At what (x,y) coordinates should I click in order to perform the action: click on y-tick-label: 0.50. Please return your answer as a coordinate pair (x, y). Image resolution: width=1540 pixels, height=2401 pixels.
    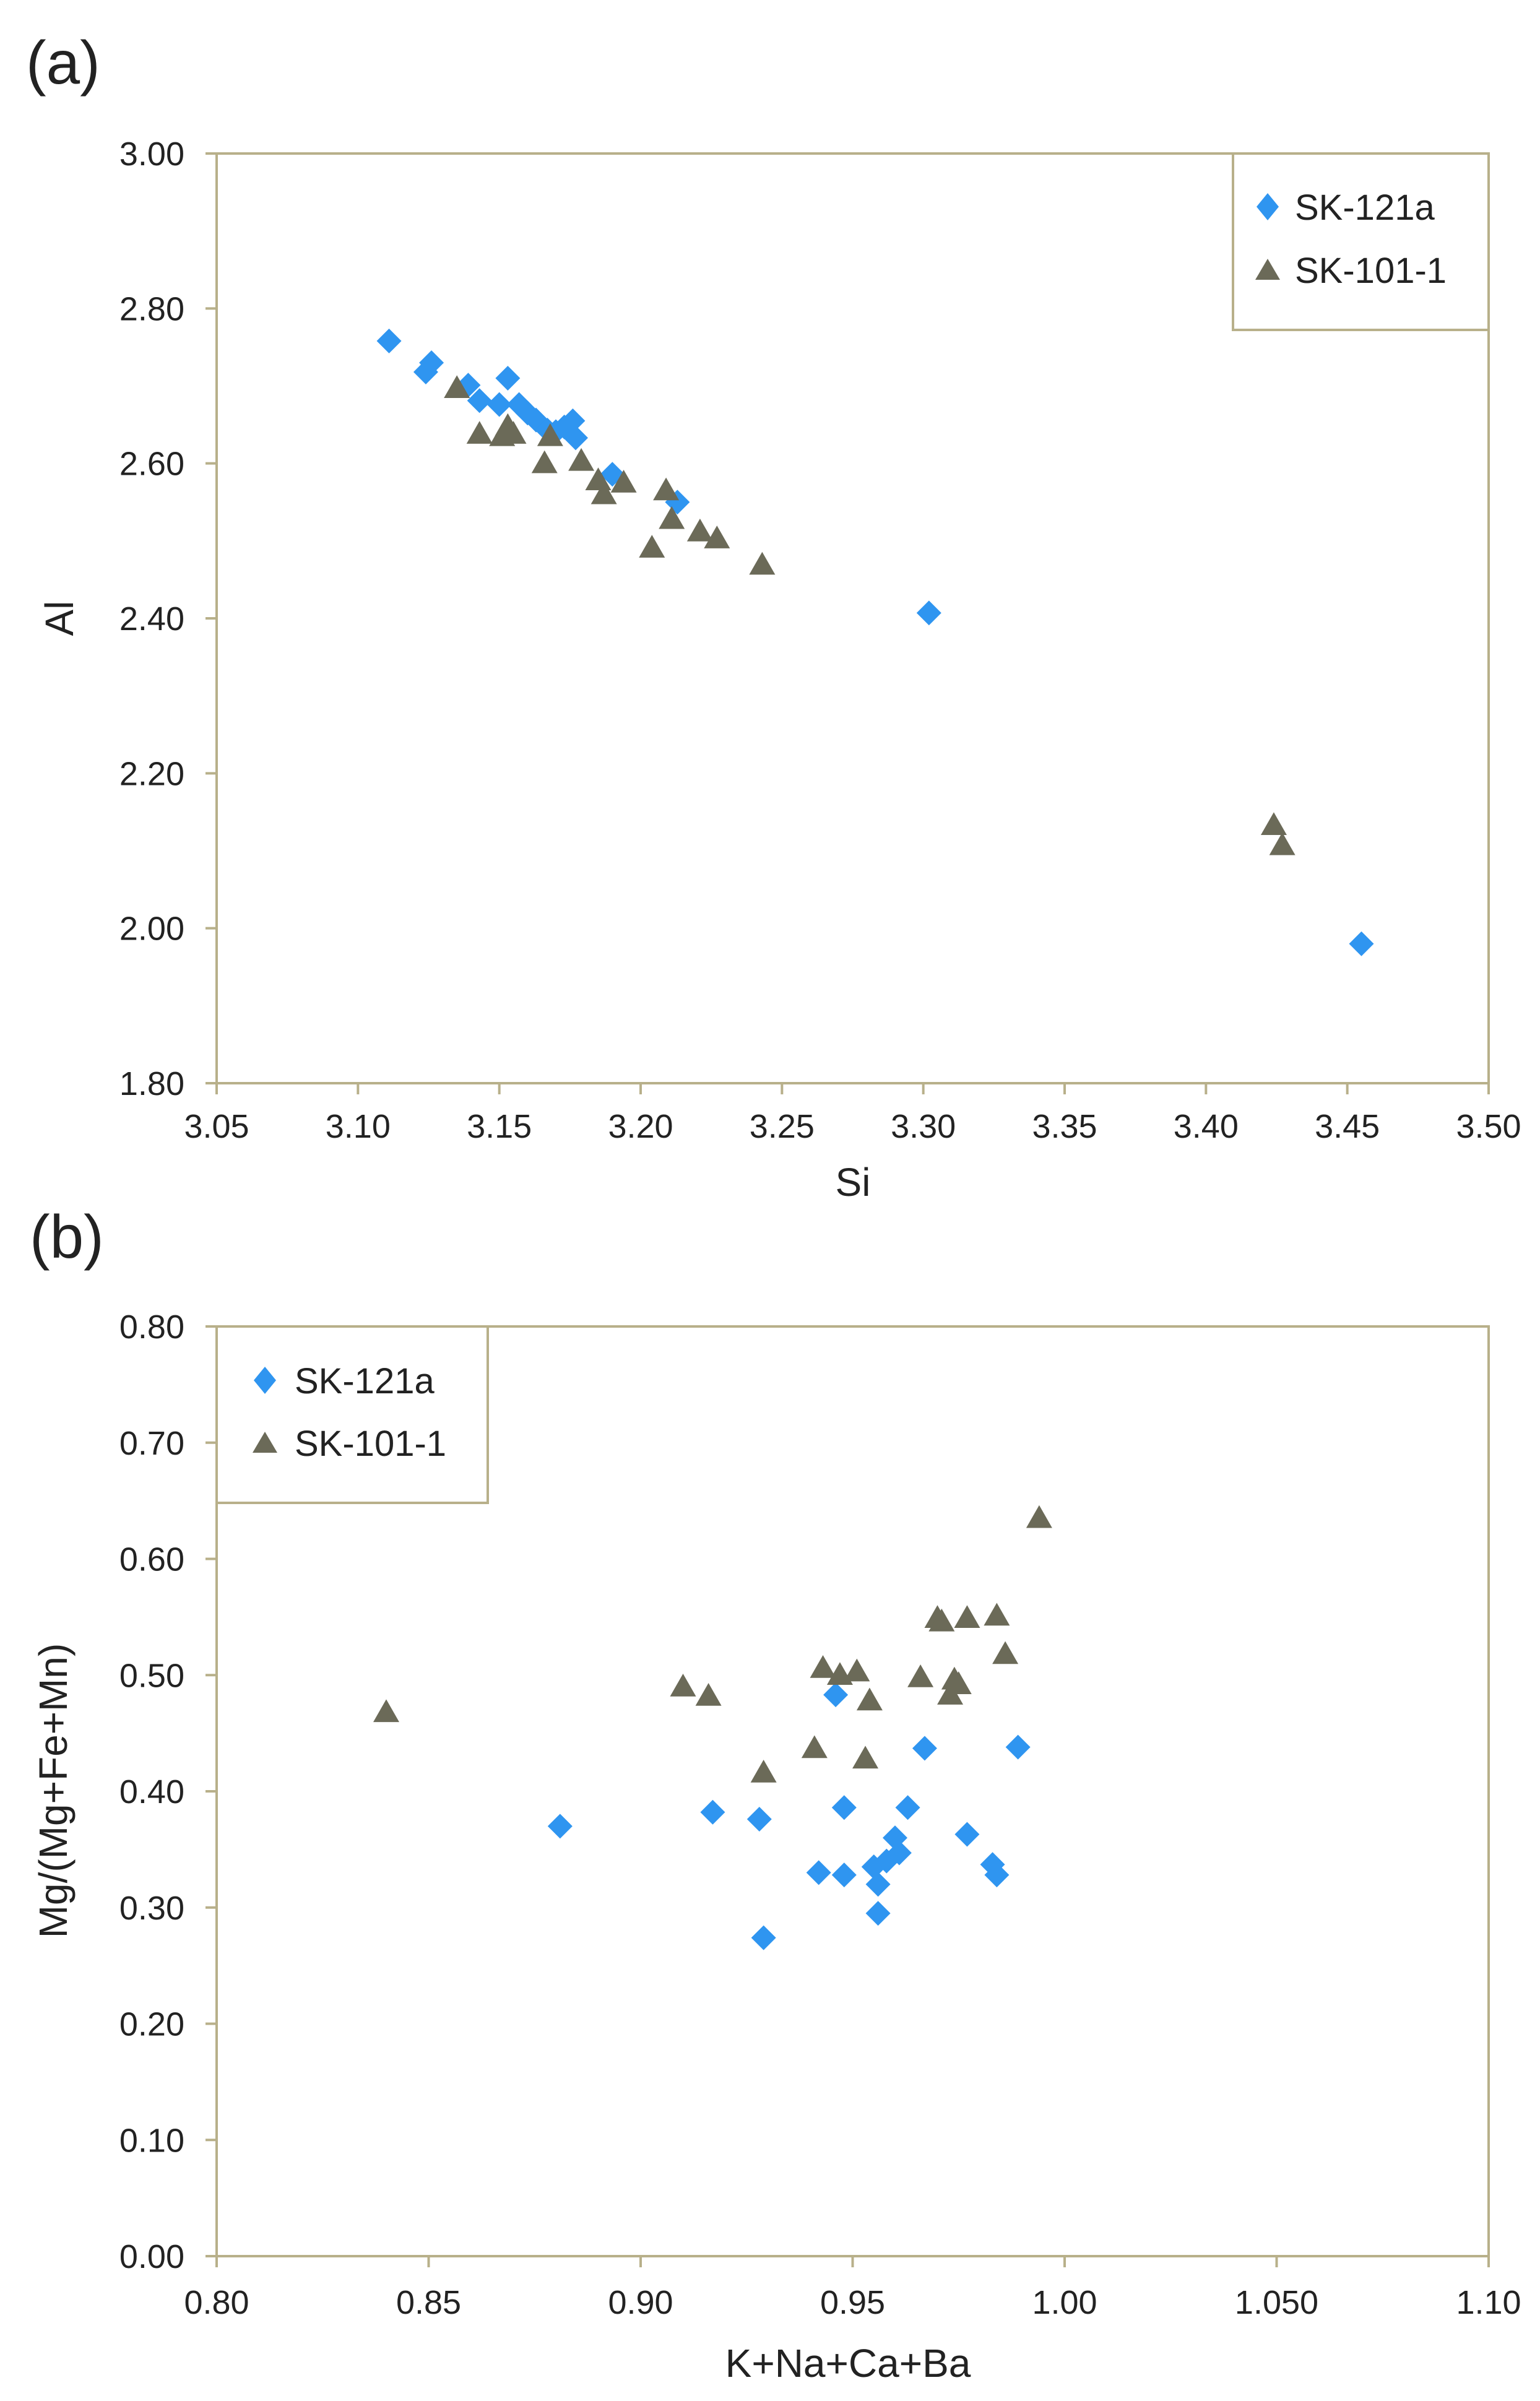
    Looking at the image, I should click on (151, 1675).